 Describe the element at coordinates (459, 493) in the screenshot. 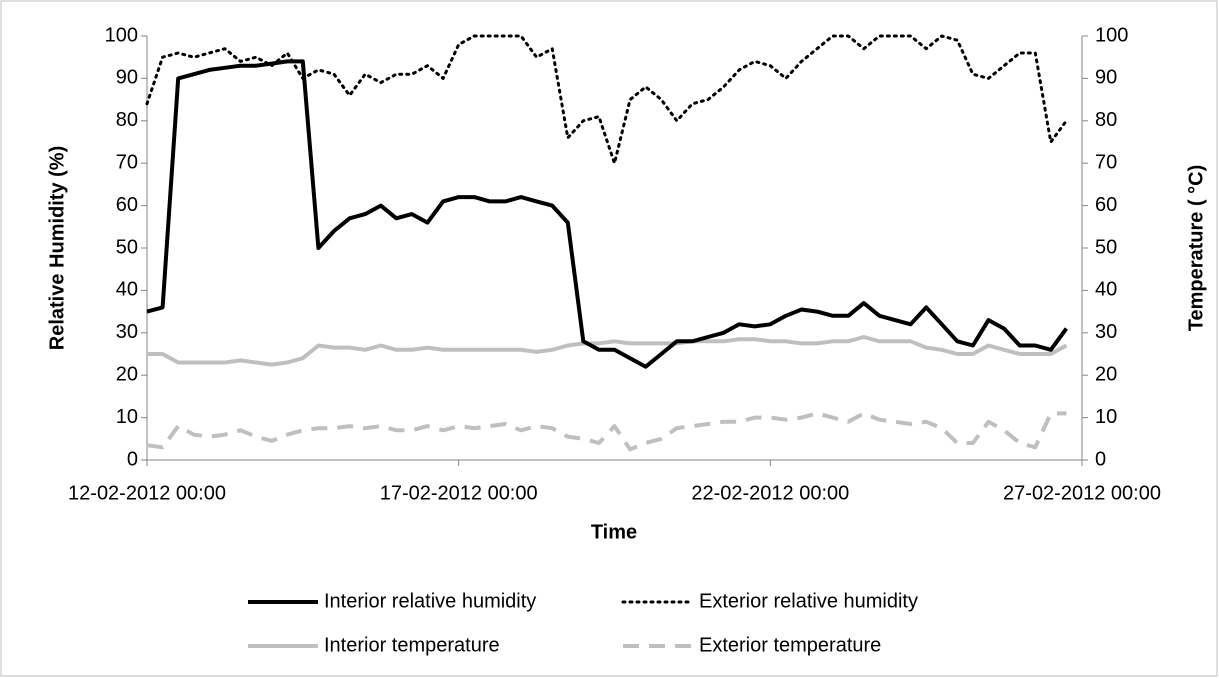

I see `x-tick-label: 17-02-2012 00:00` at that location.